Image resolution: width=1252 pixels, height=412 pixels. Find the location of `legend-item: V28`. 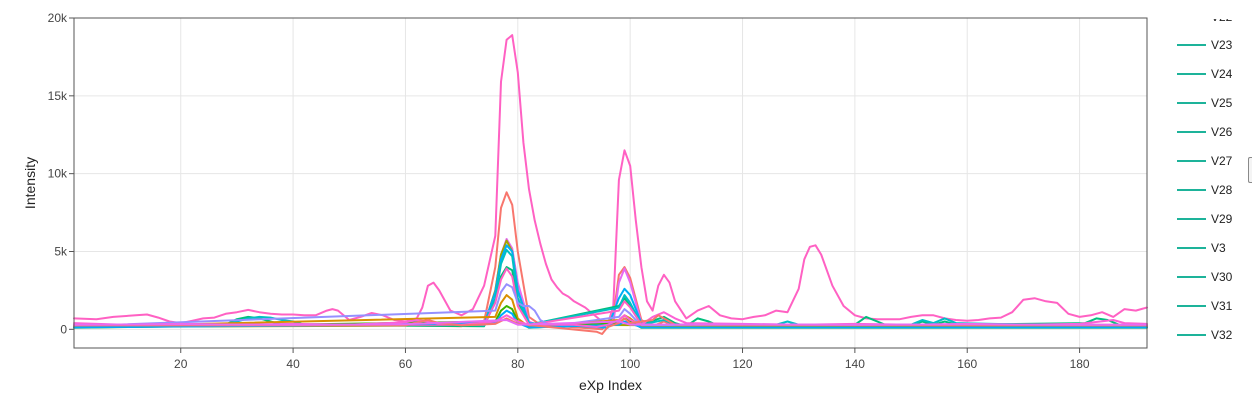

legend-item: V28 is located at coordinates (1205, 190).